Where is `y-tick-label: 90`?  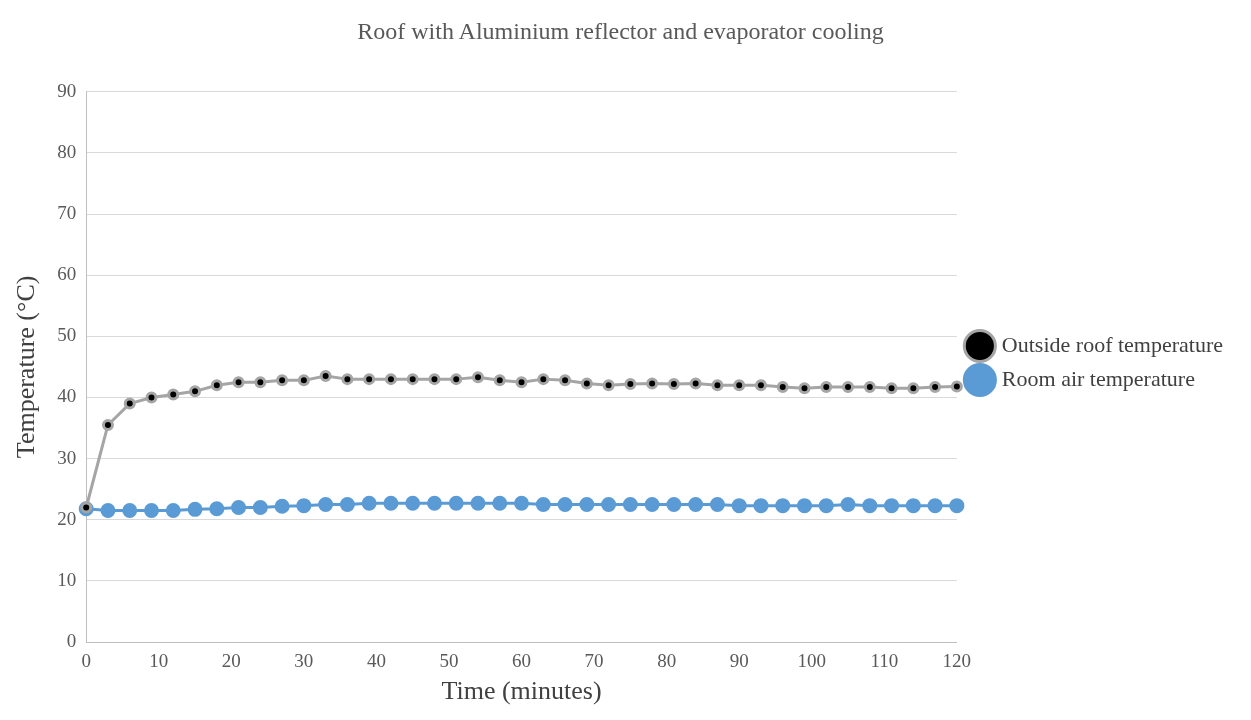
y-tick-label: 90 is located at coordinates (67, 90).